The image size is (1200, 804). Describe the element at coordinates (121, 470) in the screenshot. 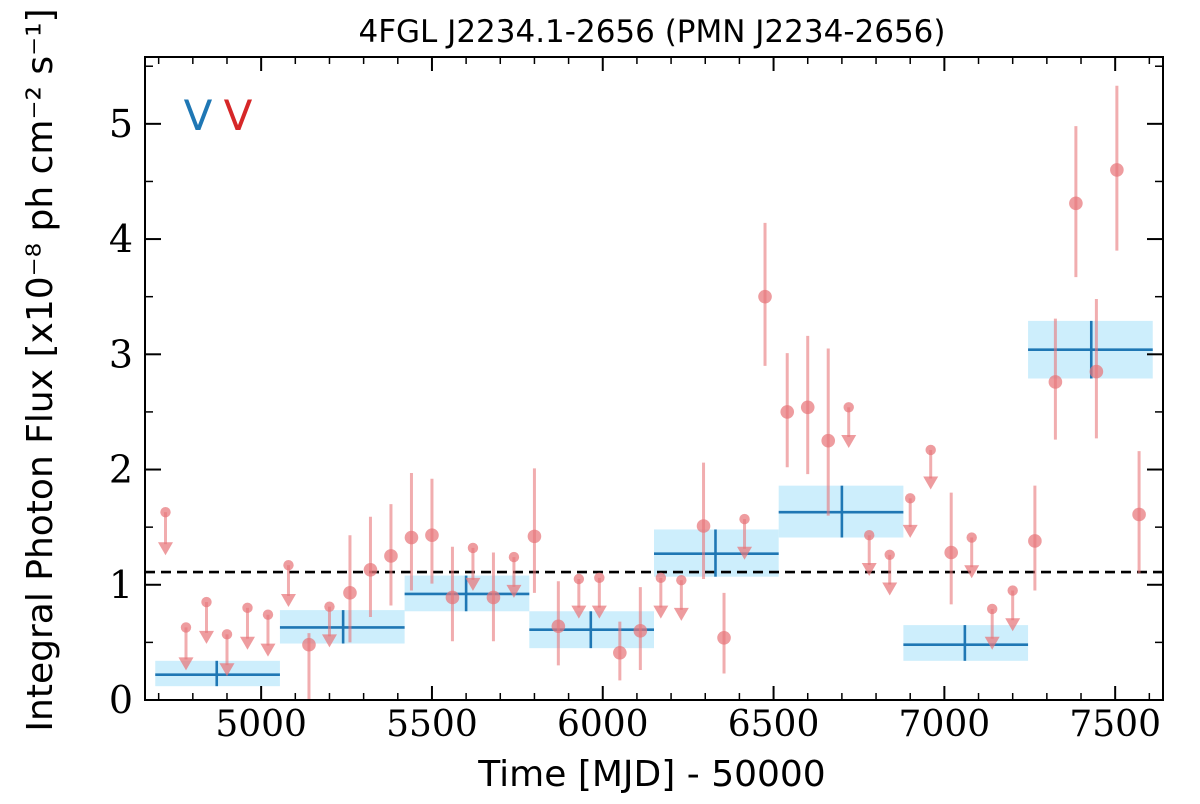

I see `y-tick-label: 2` at that location.